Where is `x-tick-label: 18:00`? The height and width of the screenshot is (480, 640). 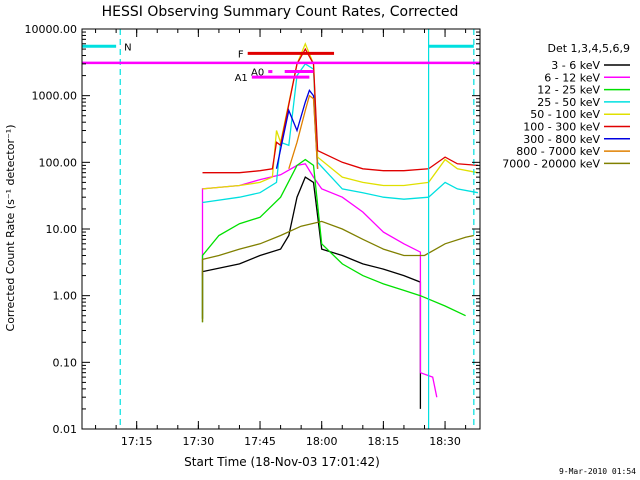
x-tick-label: 18:00 is located at coordinates (322, 441).